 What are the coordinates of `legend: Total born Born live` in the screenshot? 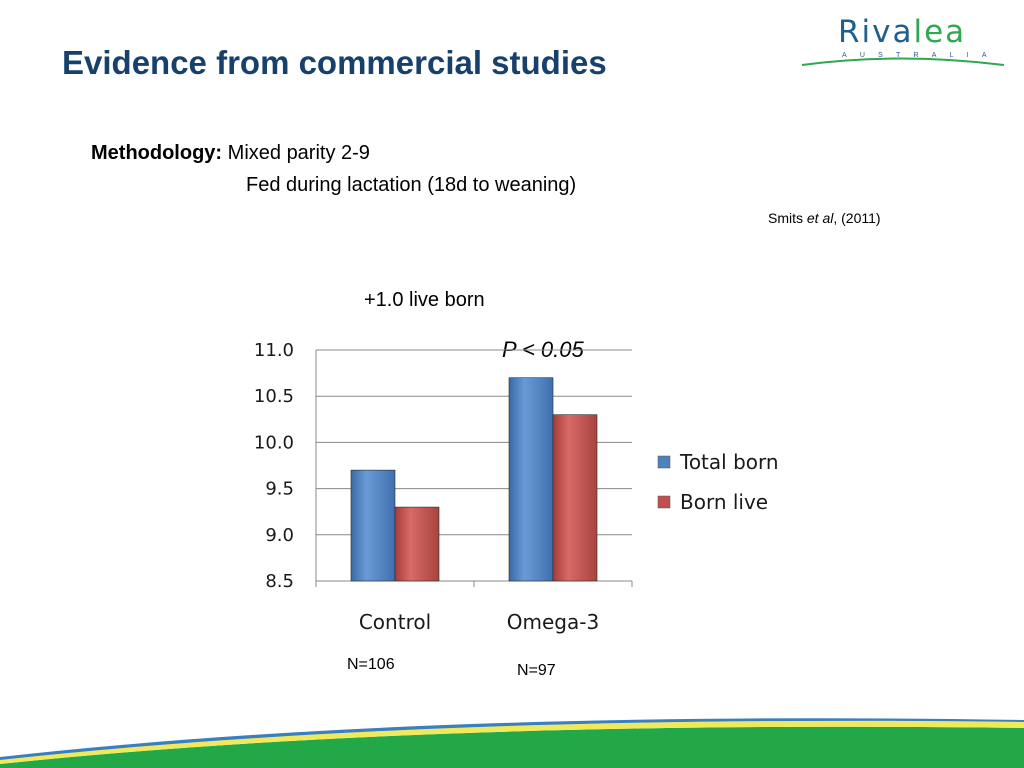 It's located at (718, 482).